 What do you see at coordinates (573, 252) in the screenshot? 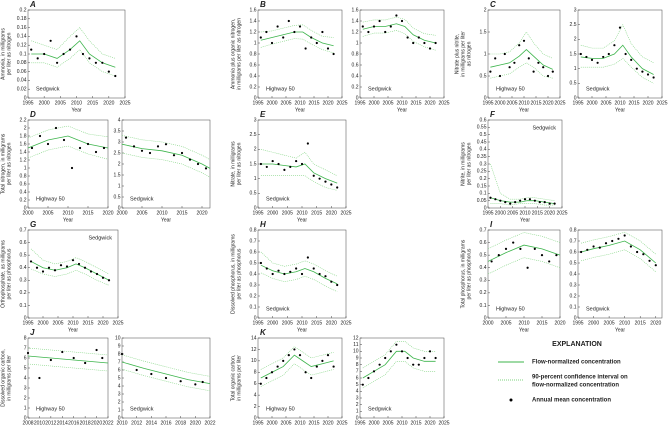
I see `y-tick-label: 0.6` at bounding box center [573, 252].